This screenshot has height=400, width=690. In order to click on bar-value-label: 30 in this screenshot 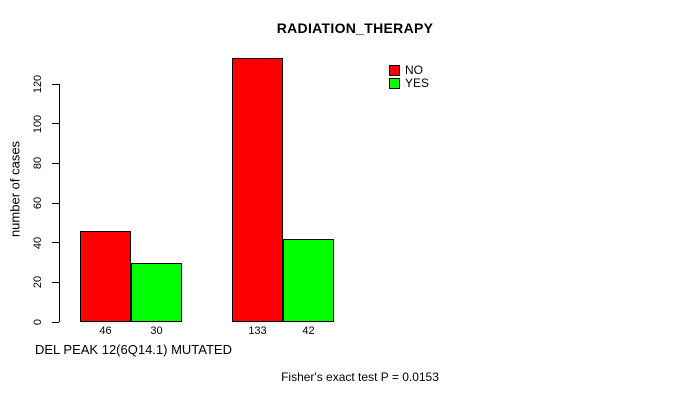, I will do `click(156, 331)`.